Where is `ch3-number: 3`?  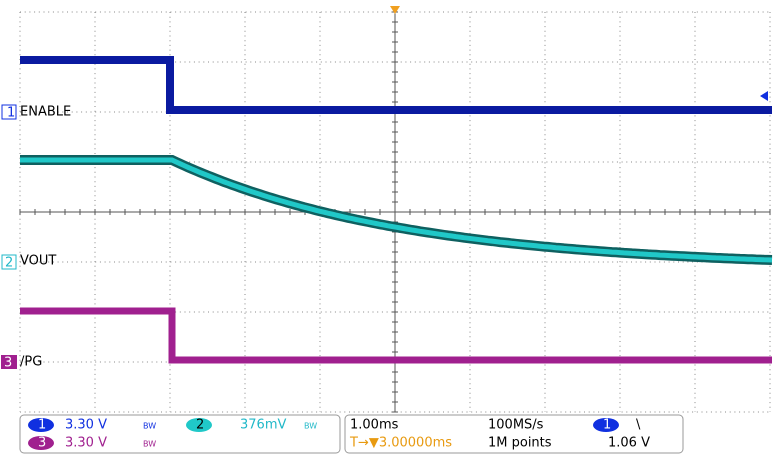 ch3-number: 3 is located at coordinates (42, 443).